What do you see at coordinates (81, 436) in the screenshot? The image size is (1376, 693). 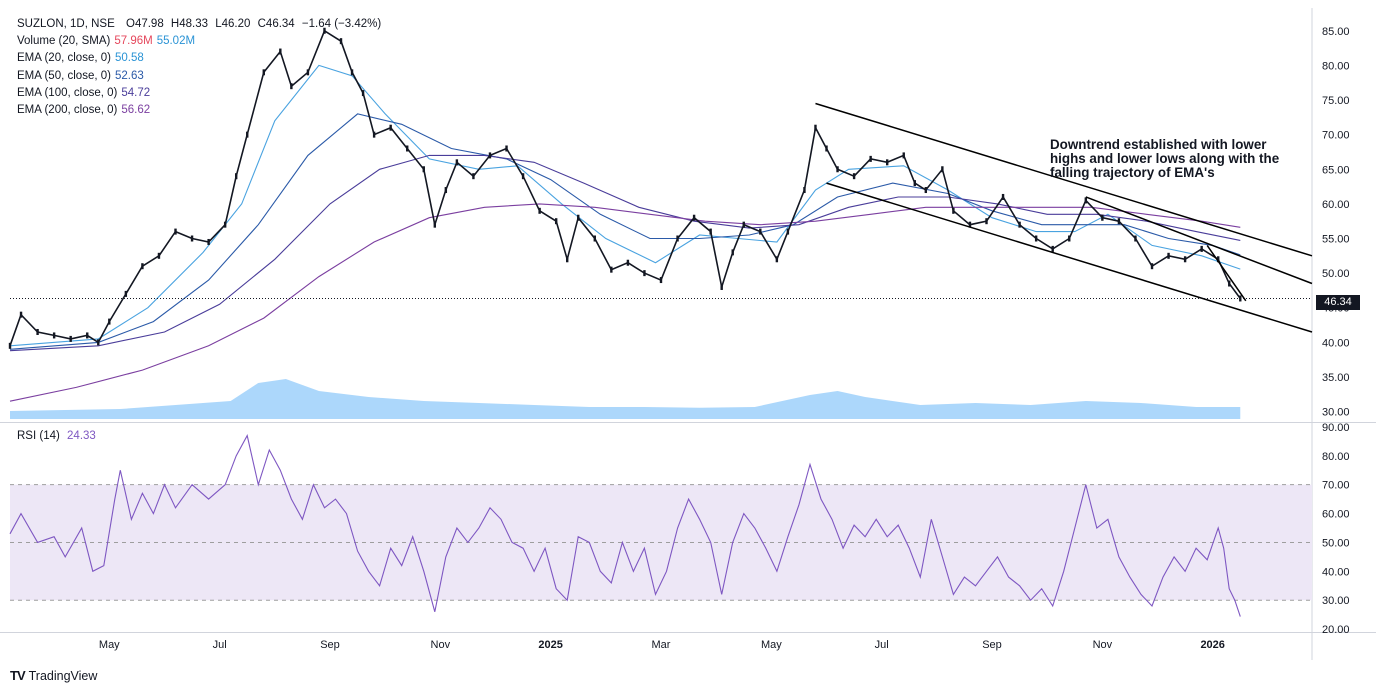 I see `rsi-value: 24.33` at bounding box center [81, 436].